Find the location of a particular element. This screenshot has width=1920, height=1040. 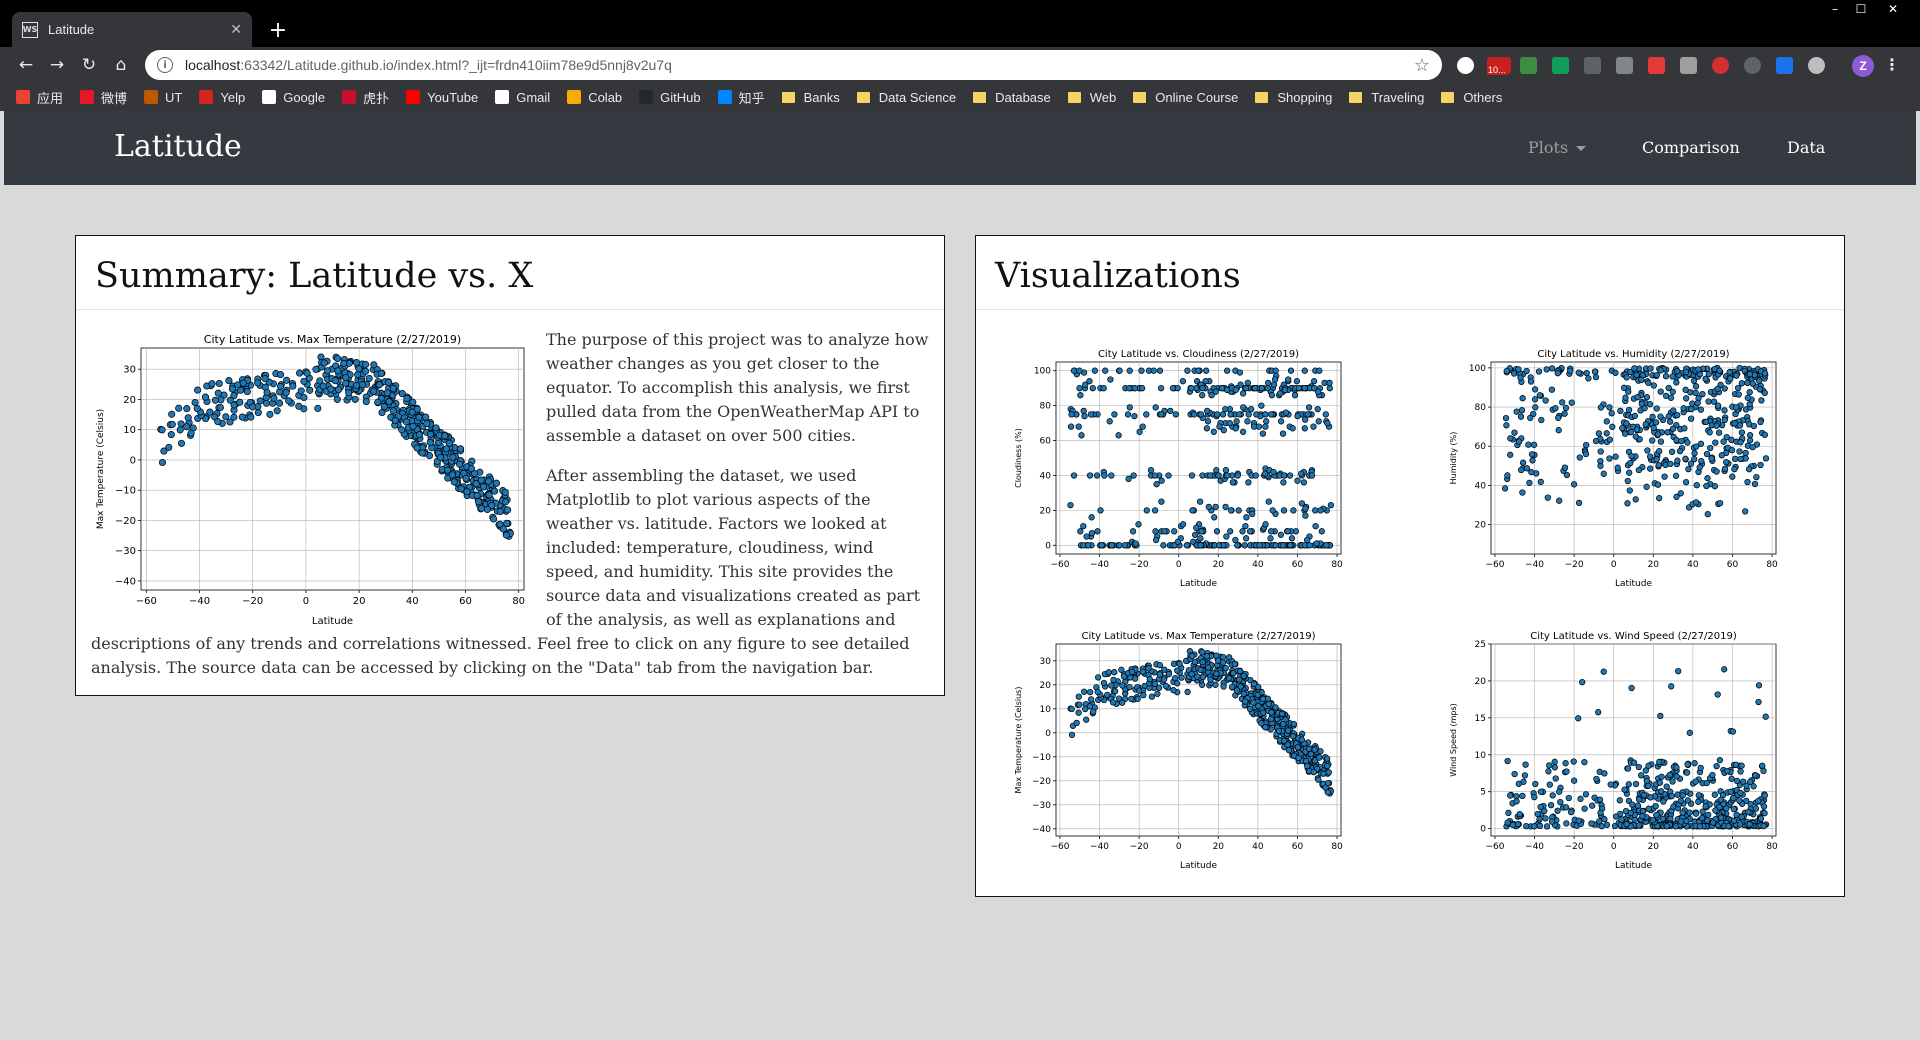

nav-plots-dropdown: Plots is located at coordinates (1557, 147).